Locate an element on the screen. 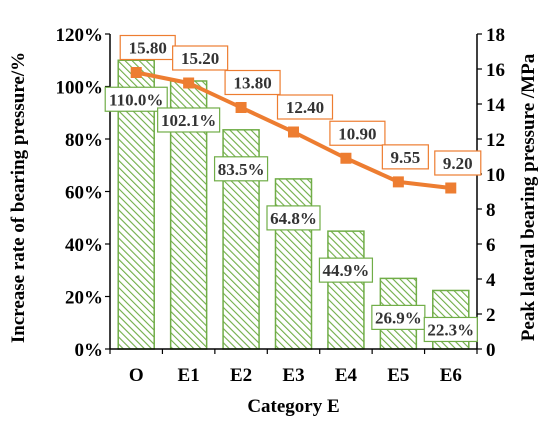 The height and width of the screenshot is (424, 550). bar-data-label: 44.9% is located at coordinates (346, 270).